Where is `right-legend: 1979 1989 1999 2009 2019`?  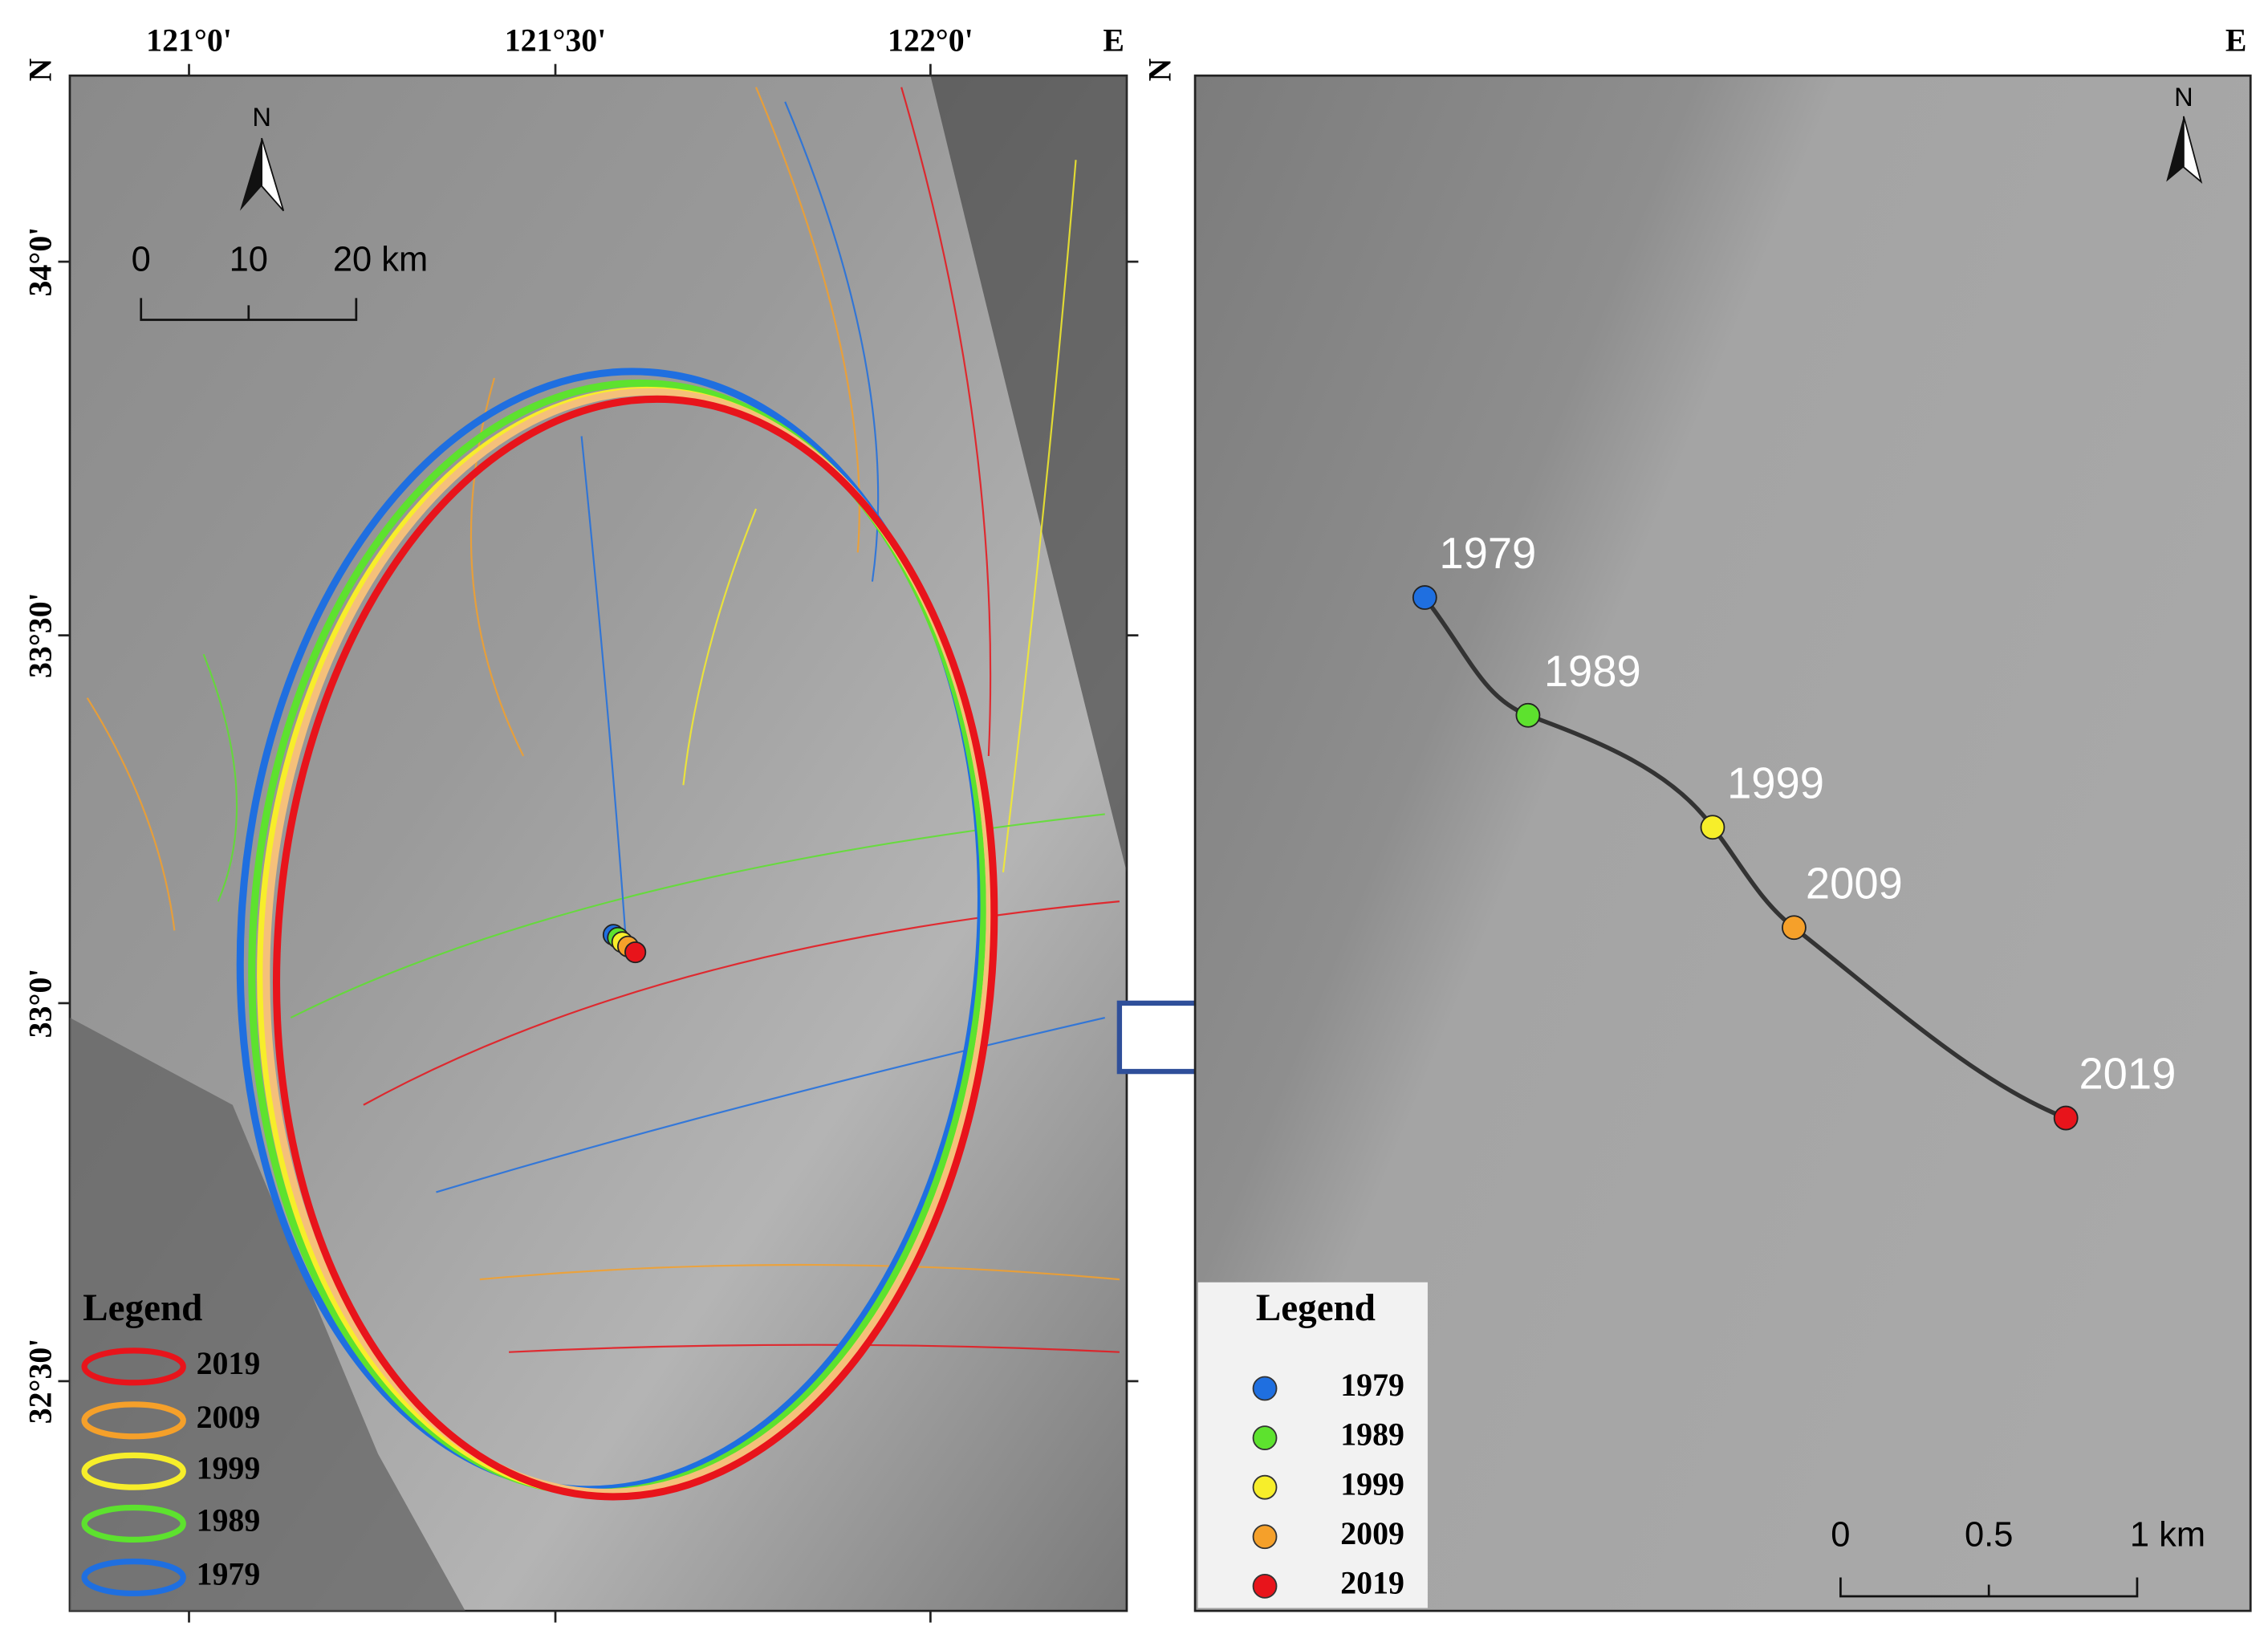 right-legend: 1979 1989 1999 2009 2019 is located at coordinates (1328, 1484).